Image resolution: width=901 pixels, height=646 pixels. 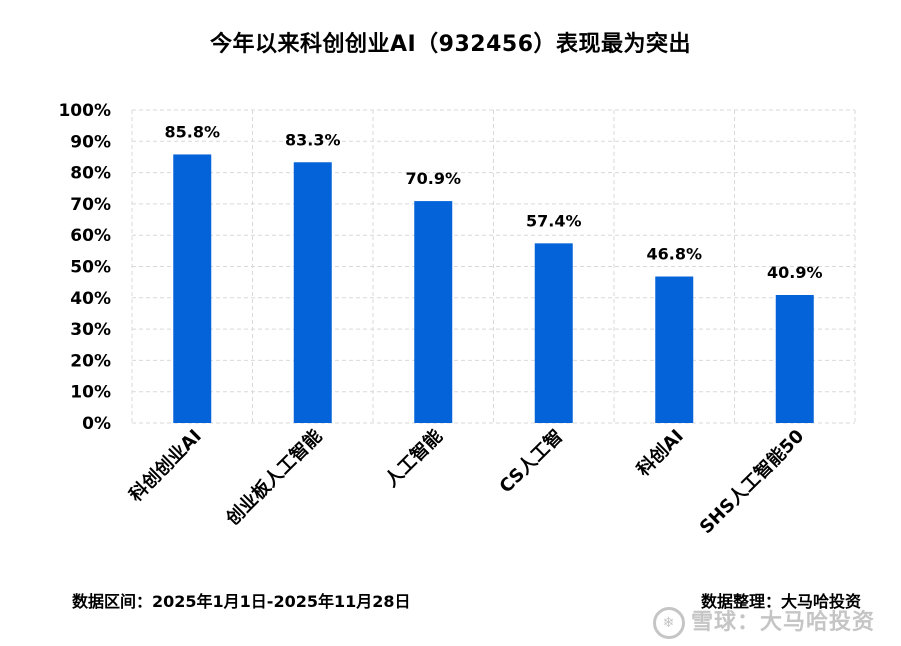 I want to click on y-tick-label: 10%, so click(x=90, y=393).